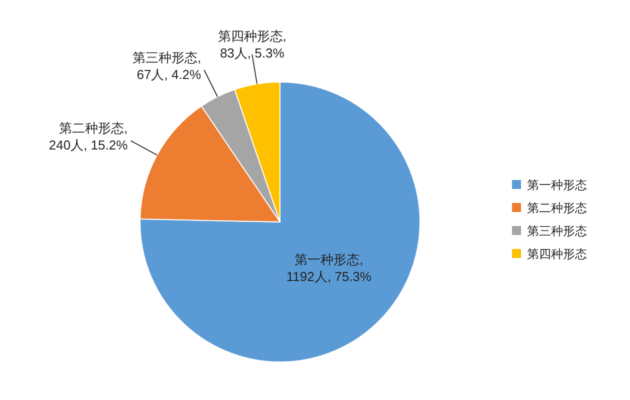 The height and width of the screenshot is (400, 630). What do you see at coordinates (88, 136) in the screenshot?
I see `data-label: 第二种形态, 240人, 15.2%` at bounding box center [88, 136].